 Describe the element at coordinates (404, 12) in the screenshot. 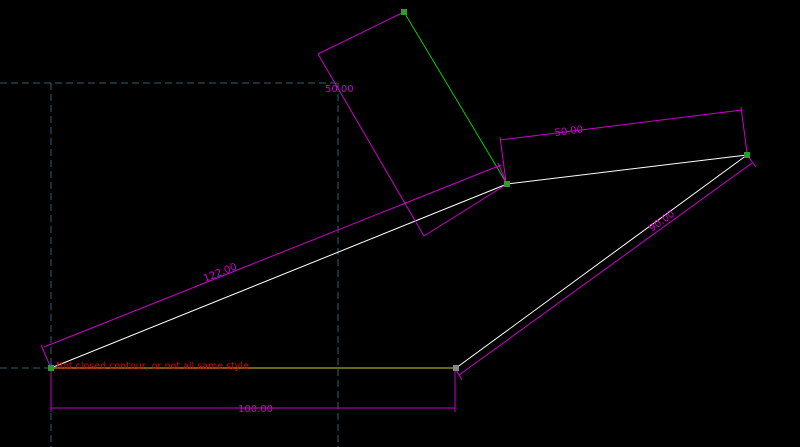

I see `vertex-handle-top` at that location.